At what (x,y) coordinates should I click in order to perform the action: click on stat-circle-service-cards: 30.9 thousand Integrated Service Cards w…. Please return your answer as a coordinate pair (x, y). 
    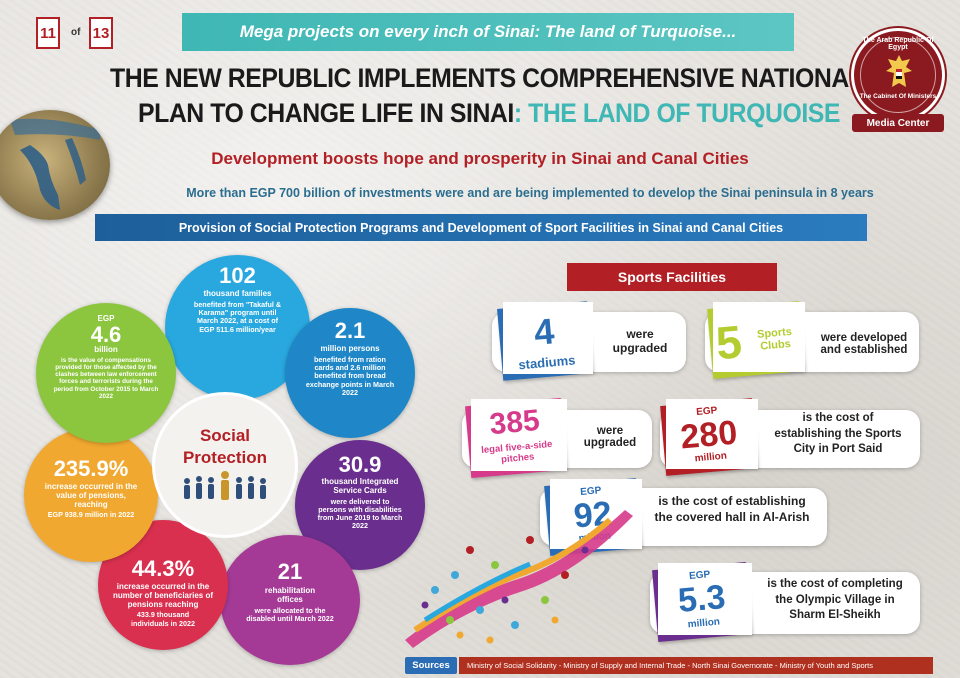
    Looking at the image, I should click on (360, 505).